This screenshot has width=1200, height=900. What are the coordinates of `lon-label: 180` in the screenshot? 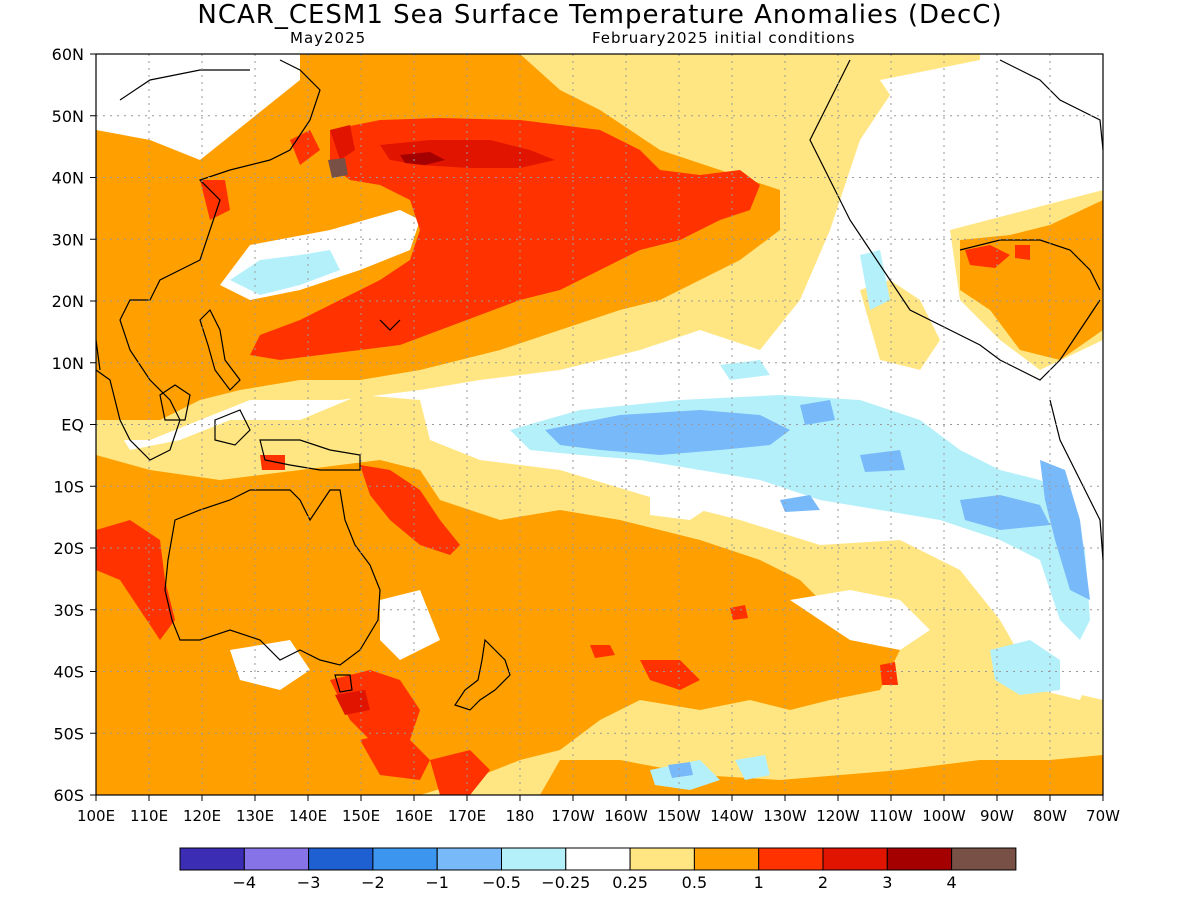 It's located at (520, 816).